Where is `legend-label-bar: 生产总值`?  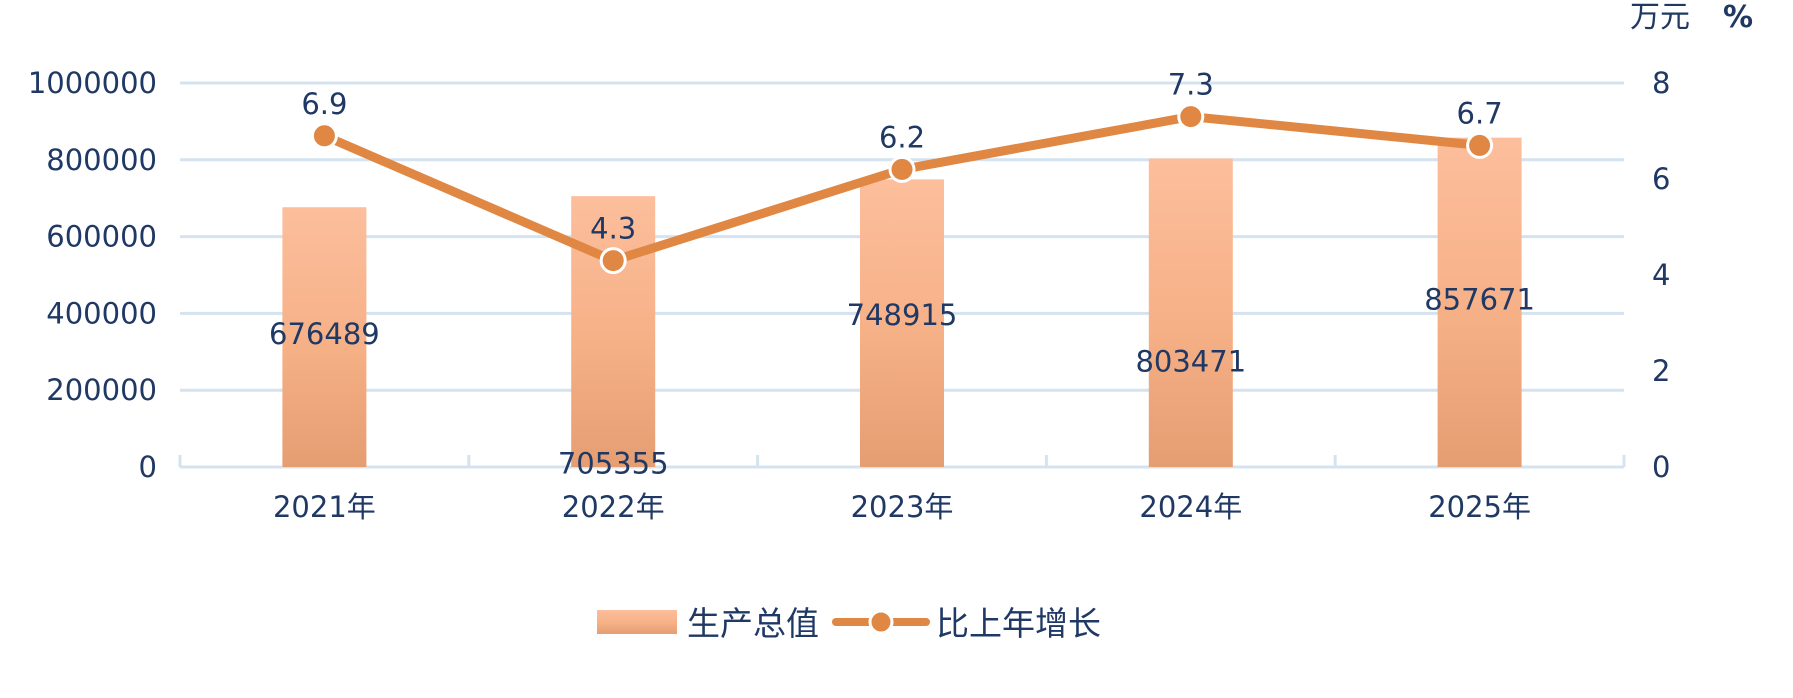 legend-label-bar: 生产总值 is located at coordinates (753, 623).